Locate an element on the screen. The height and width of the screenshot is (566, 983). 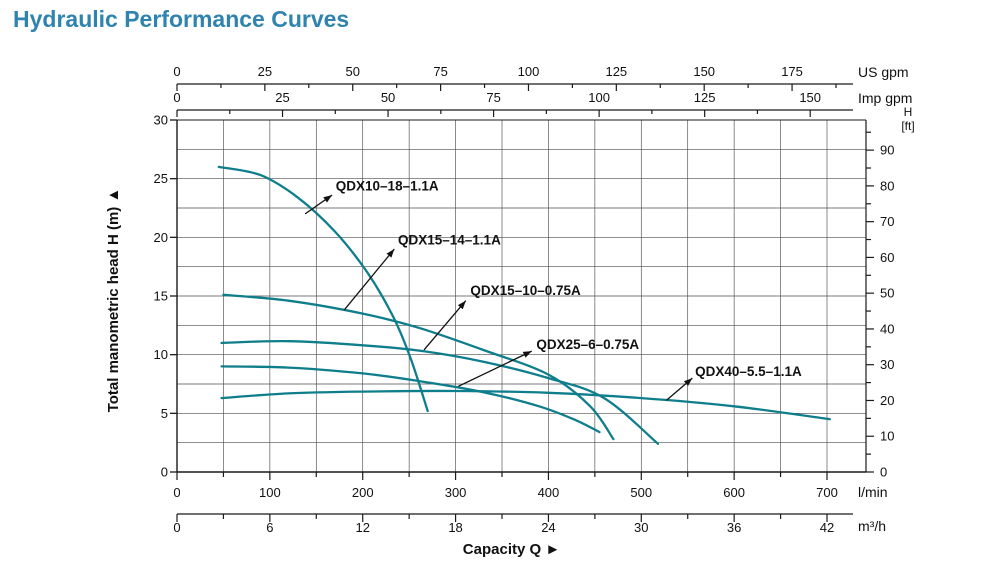
m3h-axis: 0 6 12 18 24 30 36 42 m³/h is located at coordinates (529, 524).